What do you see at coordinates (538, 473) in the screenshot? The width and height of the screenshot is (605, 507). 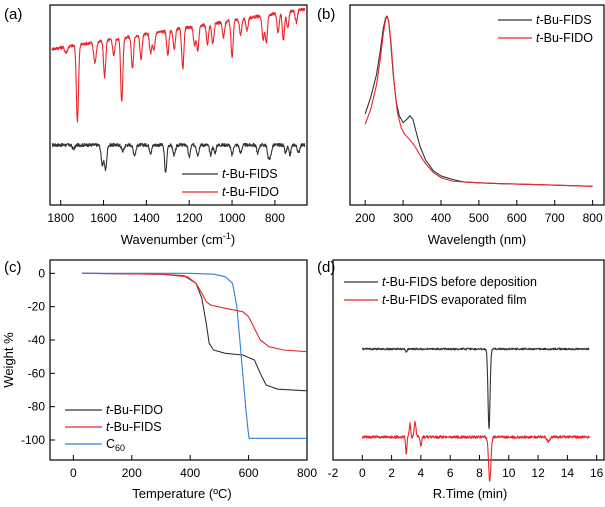 I see `panel-d-x-tick-label: 12` at bounding box center [538, 473].